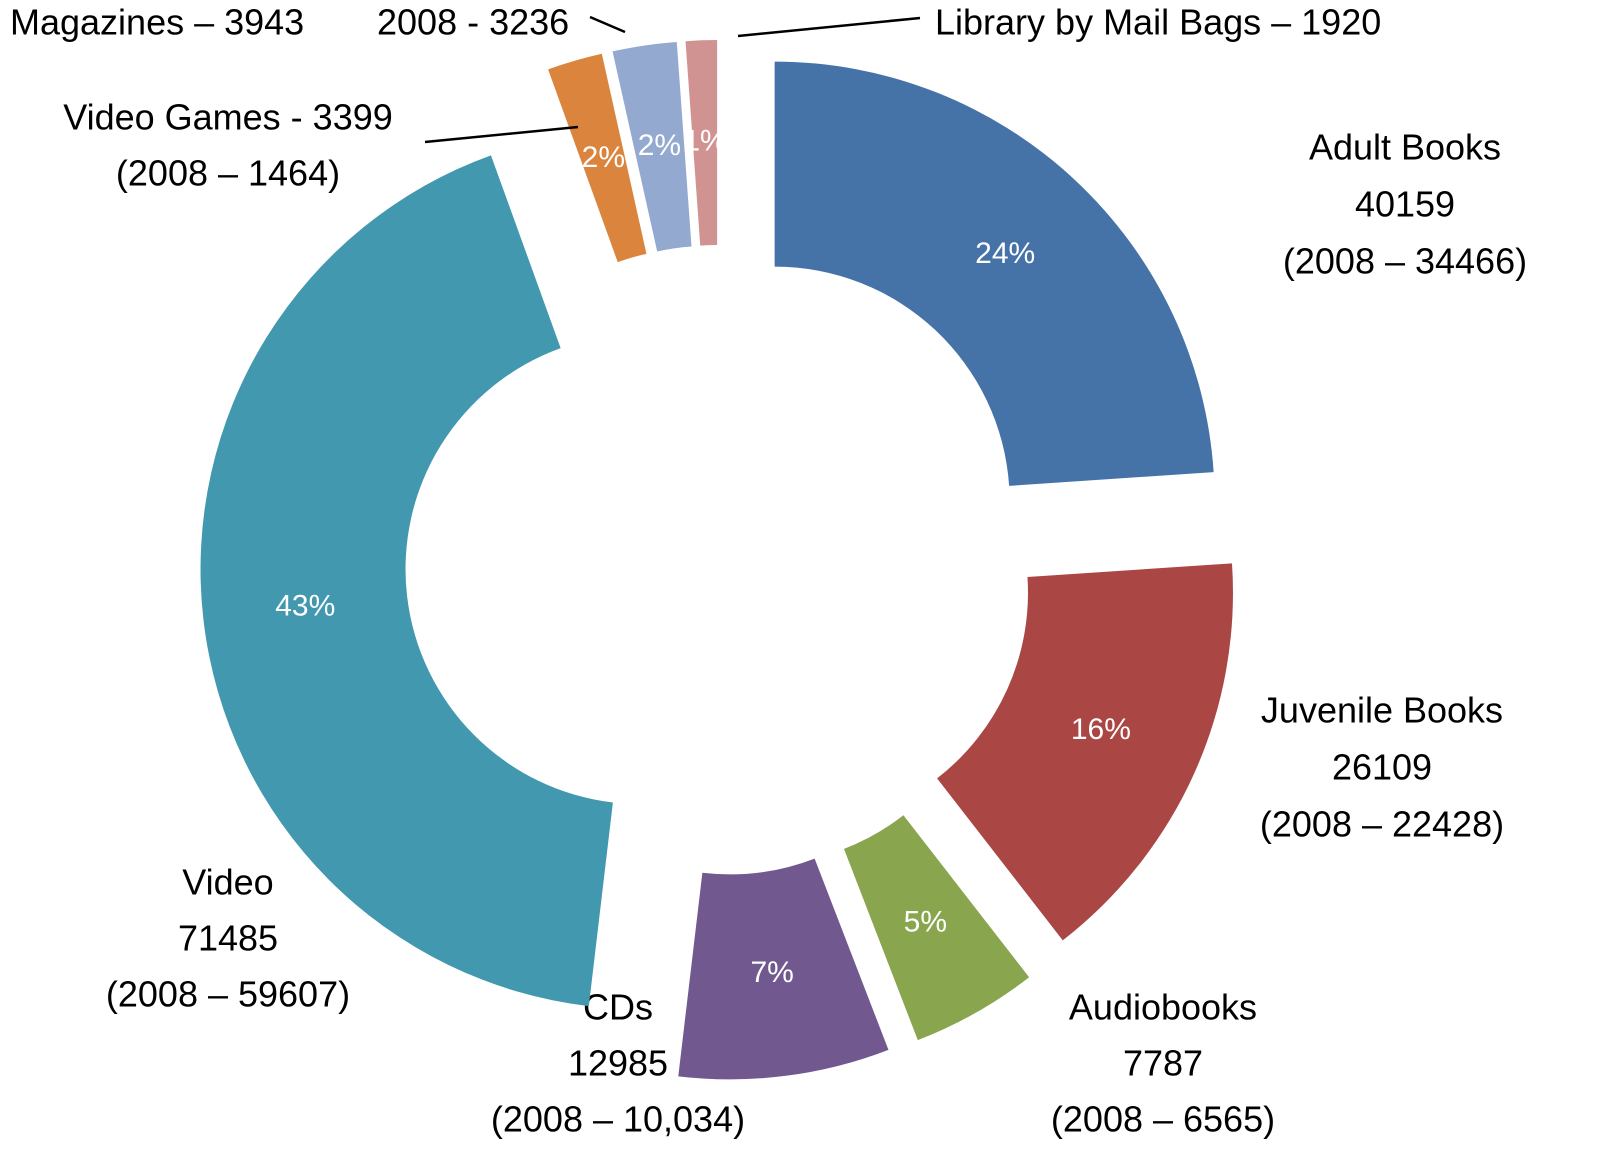  What do you see at coordinates (618, 1007) in the screenshot?
I see `slice-label: CDs` at bounding box center [618, 1007].